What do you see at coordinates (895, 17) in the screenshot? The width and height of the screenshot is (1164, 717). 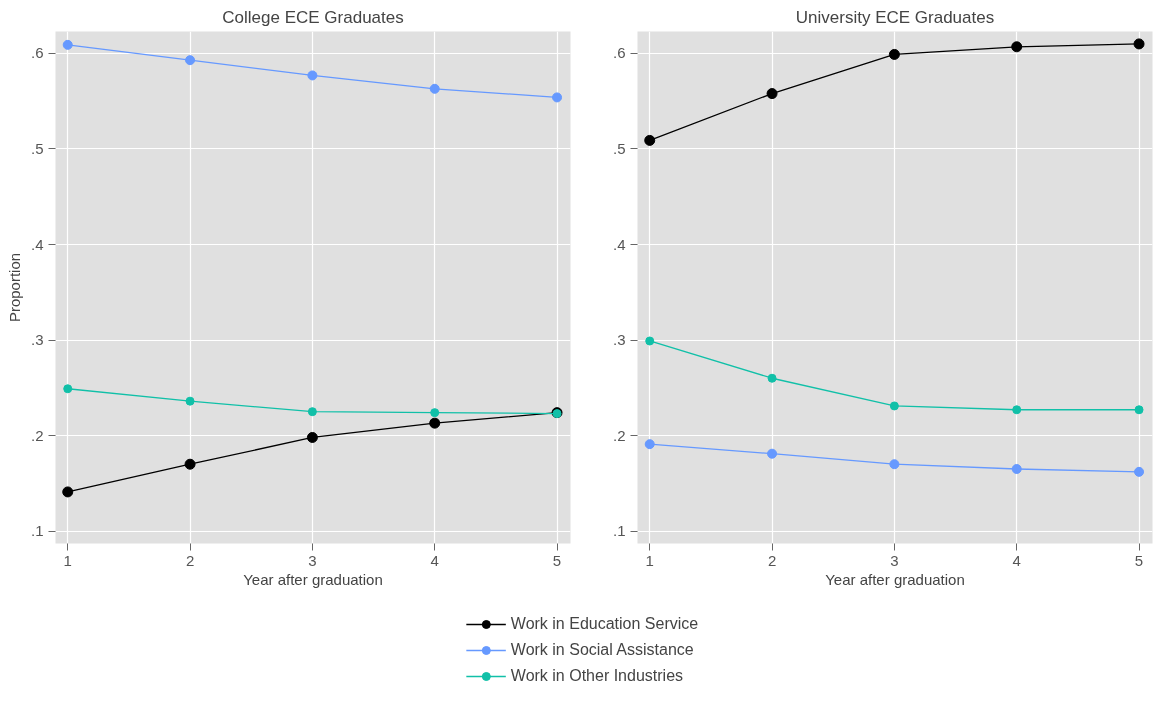 I see `chart-title: University ECE Graduates` at bounding box center [895, 17].